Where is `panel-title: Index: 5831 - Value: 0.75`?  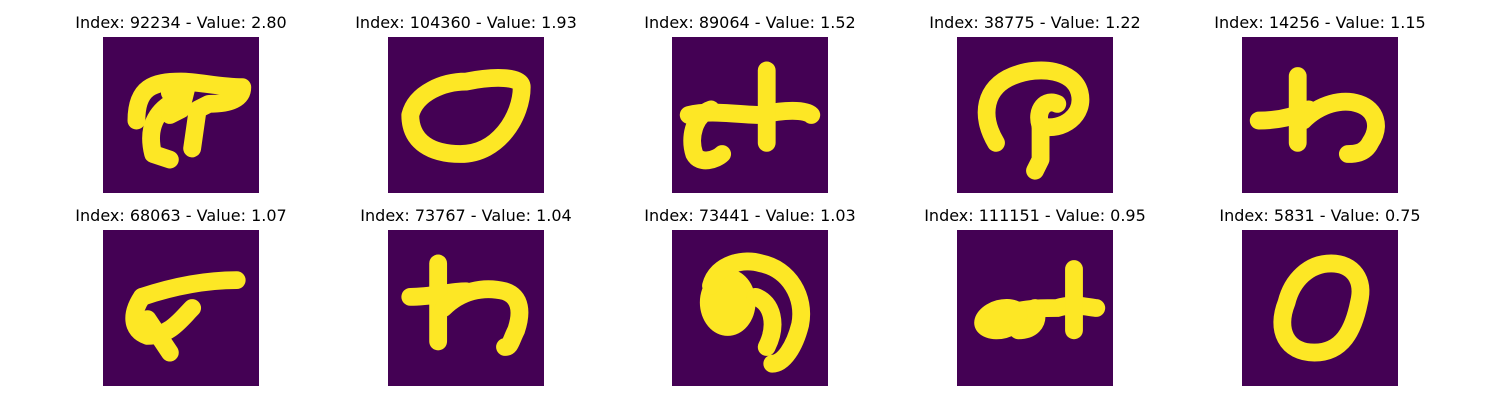 panel-title: Index: 5831 - Value: 0.75 is located at coordinates (1320, 215).